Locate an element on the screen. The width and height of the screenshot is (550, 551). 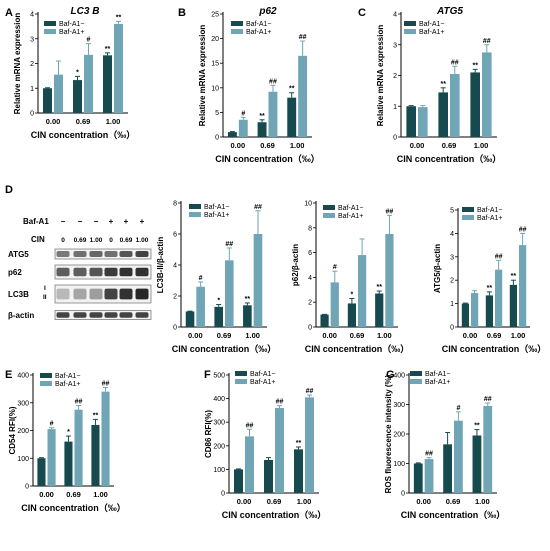
y-tick-label: 300 is located at coordinates (23, 403).